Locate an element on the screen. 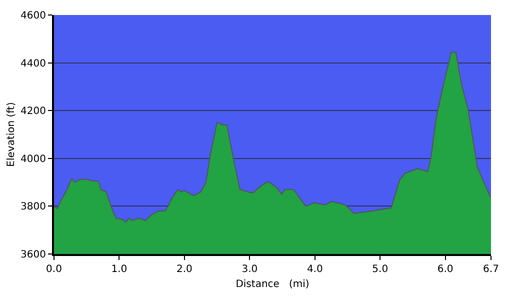 The height and width of the screenshot is (298, 509). x-tick-label: 5.0 is located at coordinates (380, 269).